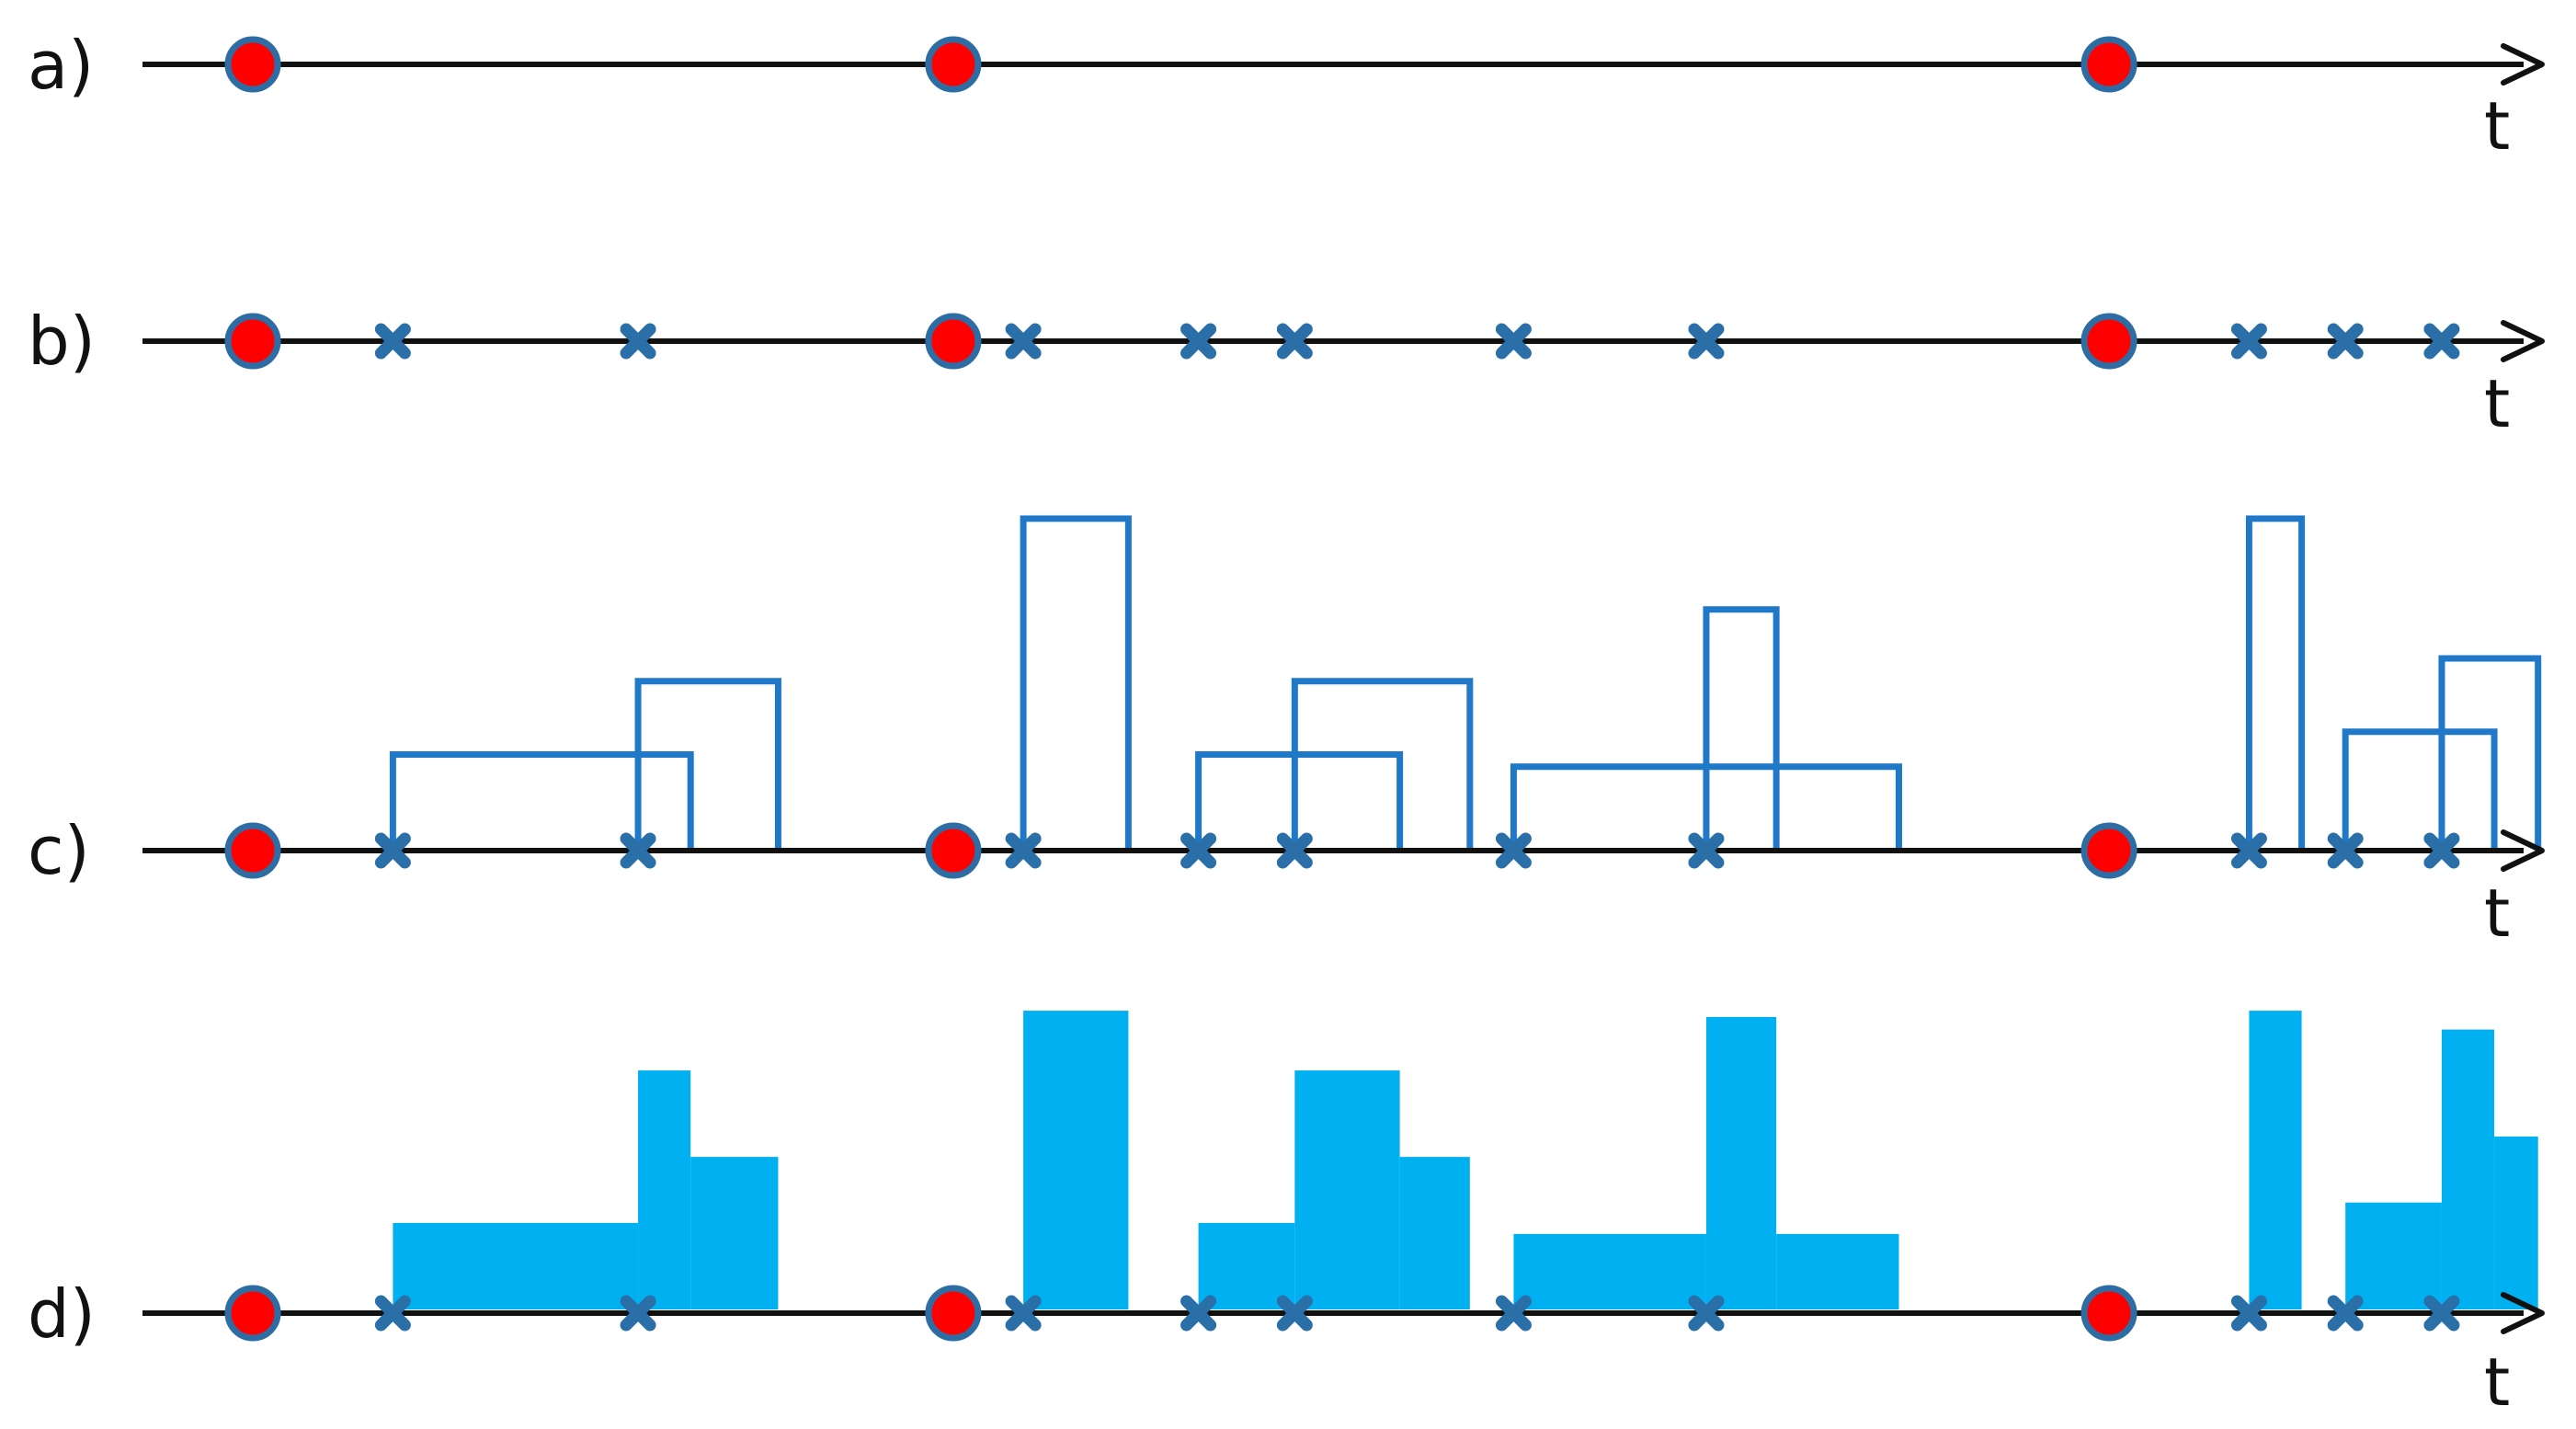 The height and width of the screenshot is (1429, 2576). Describe the element at coordinates (2497, 126) in the screenshot. I see `axis-label-t-a: t` at that location.